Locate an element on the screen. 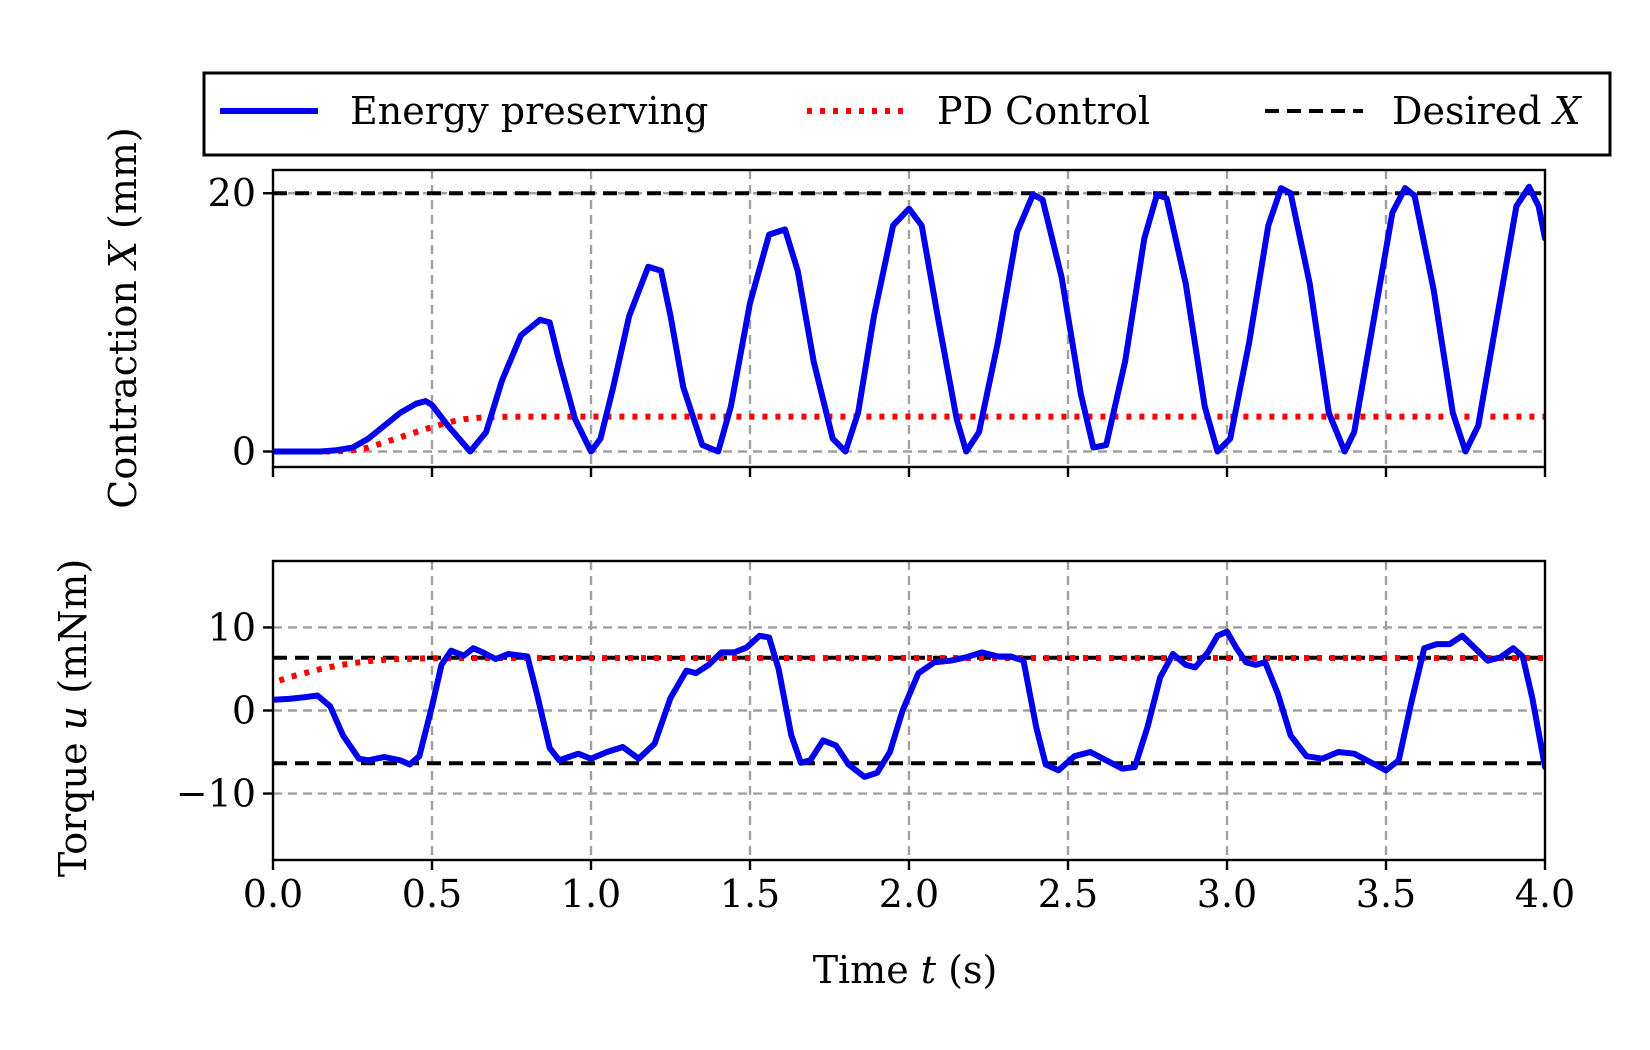 The image size is (1650, 1050). ytick-label-torque: 0 is located at coordinates (244, 711).